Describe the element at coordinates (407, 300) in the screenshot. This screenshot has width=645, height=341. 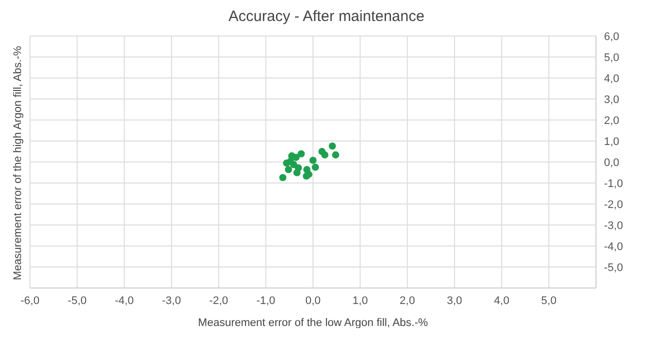
I see `x-tick-label: 2,0` at that location.